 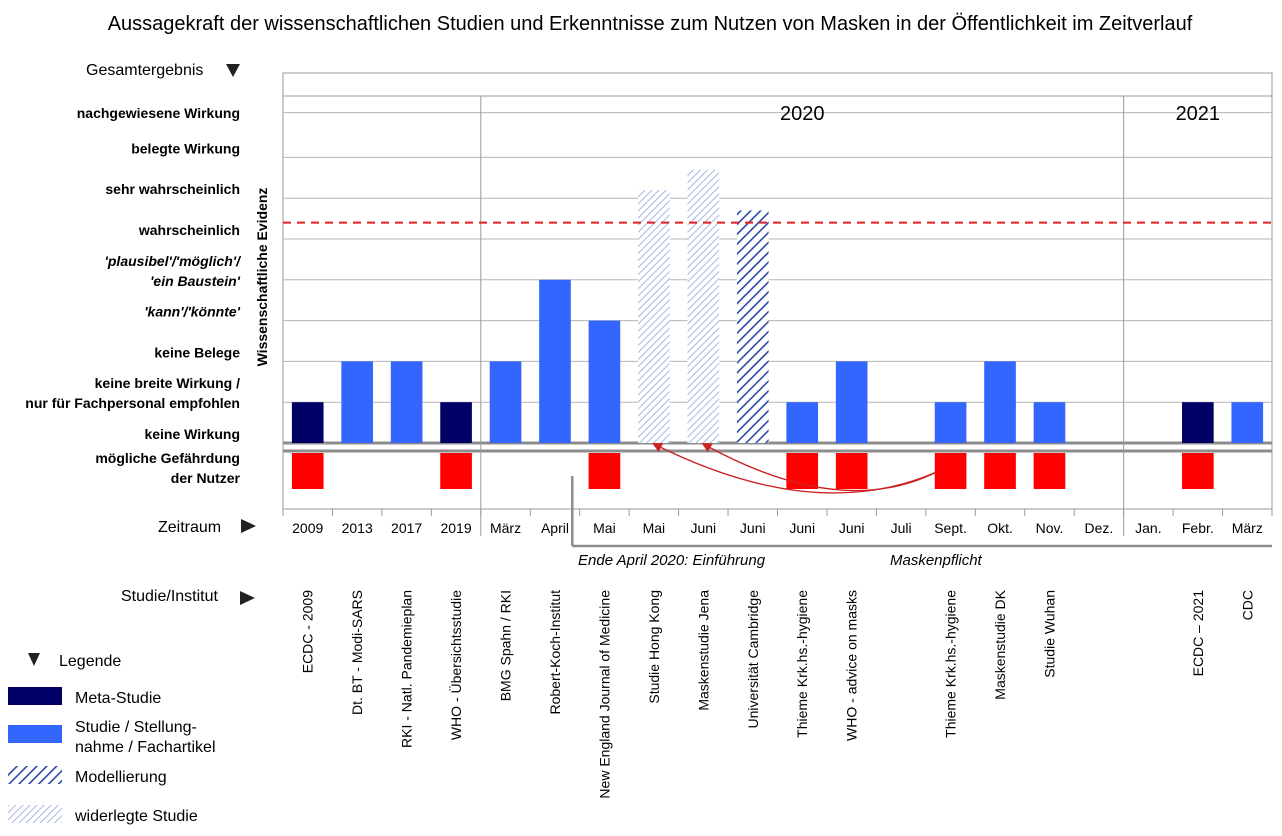 I want to click on y-level-label: sehr wahrscheinlich, so click(x=172, y=189).